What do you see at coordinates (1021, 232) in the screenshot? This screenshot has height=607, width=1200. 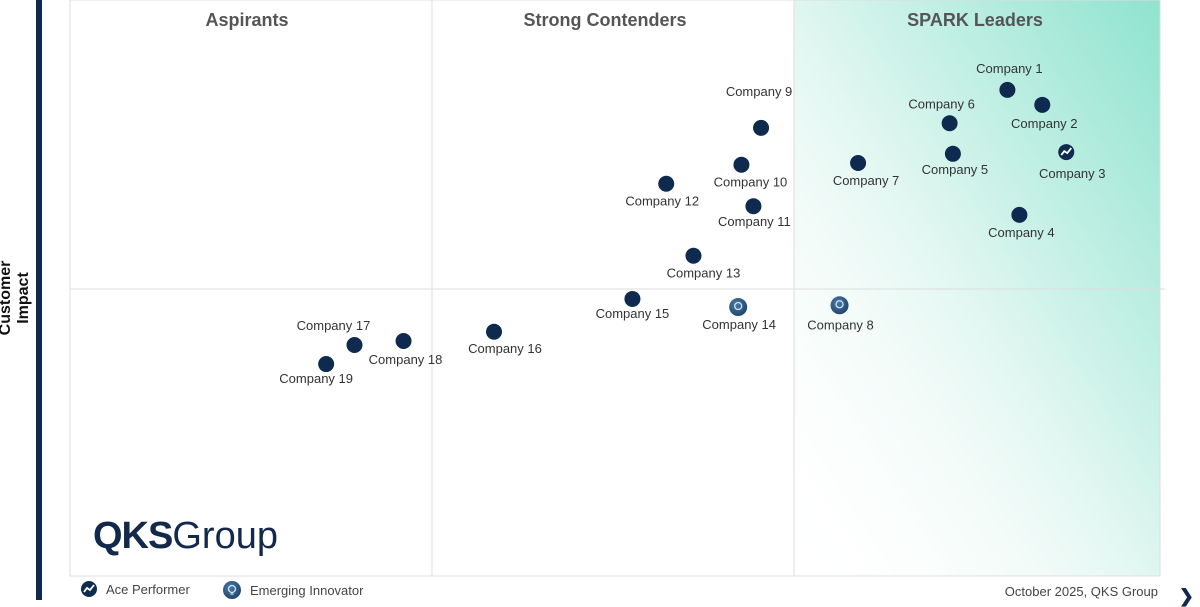 I see `point-label: Company 4` at bounding box center [1021, 232].